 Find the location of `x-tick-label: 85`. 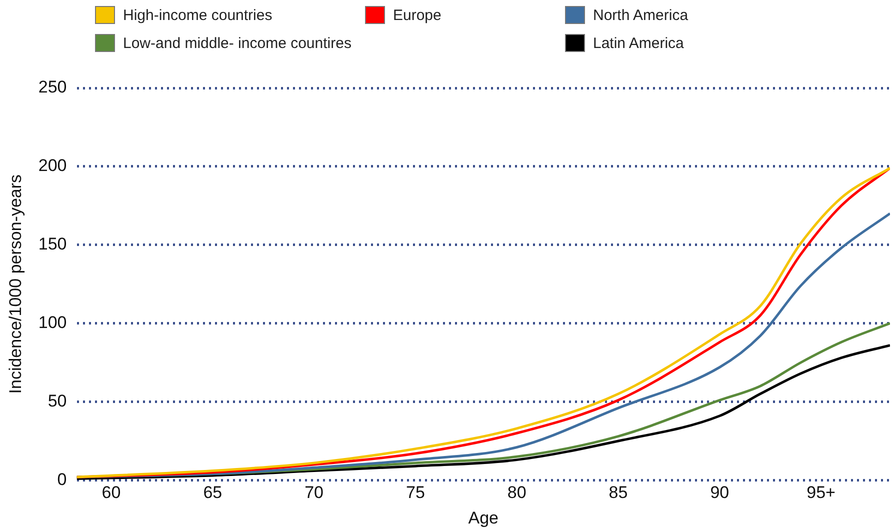

x-tick-label: 85 is located at coordinates (618, 492).